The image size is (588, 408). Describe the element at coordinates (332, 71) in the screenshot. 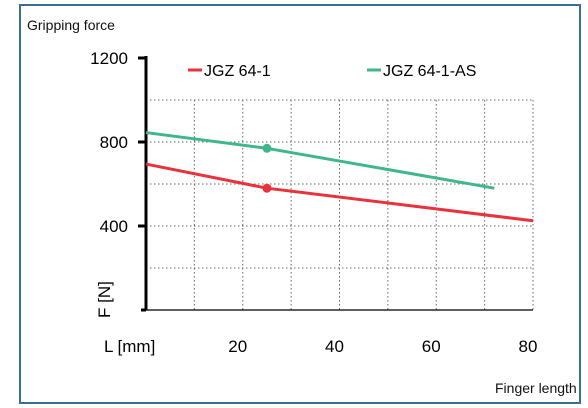

I see `legend: JGZ 64-1 JGZ 64-1-AS` at that location.